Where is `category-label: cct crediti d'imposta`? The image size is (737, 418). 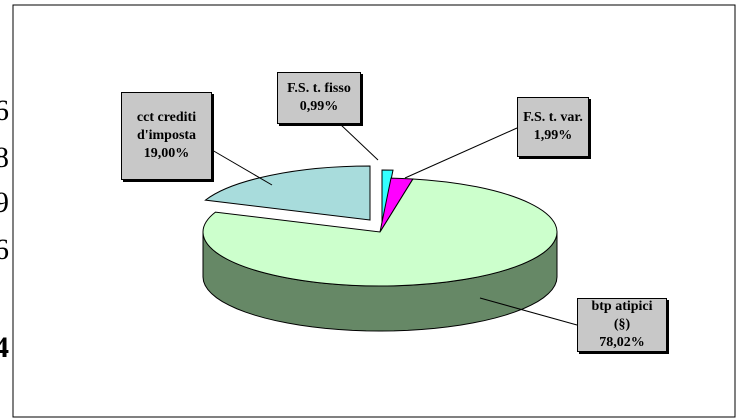 category-label: cct crediti d'imposta is located at coordinates (166, 126).